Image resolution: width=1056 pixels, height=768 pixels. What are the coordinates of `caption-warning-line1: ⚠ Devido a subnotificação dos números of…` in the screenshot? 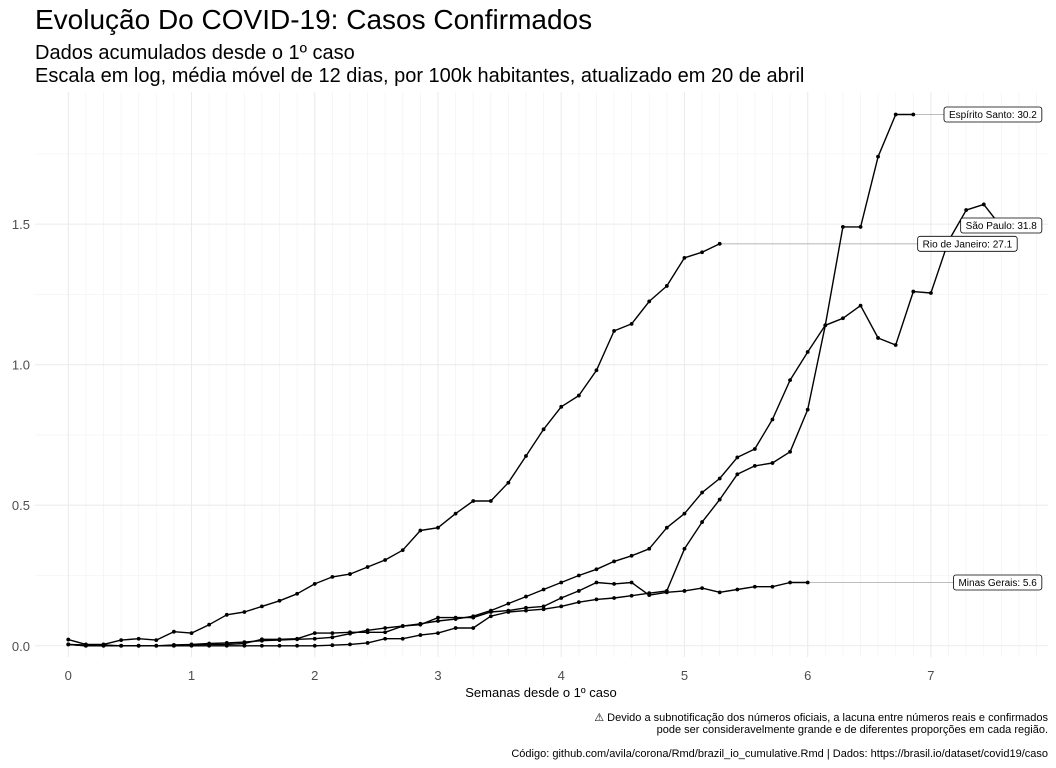 It's located at (821, 718).